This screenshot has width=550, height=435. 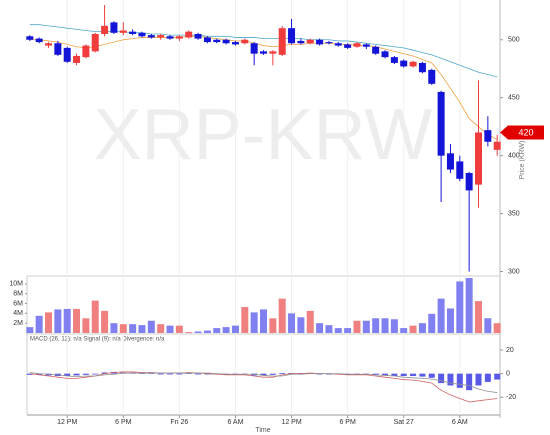 What do you see at coordinates (525, 132) in the screenshot?
I see `last-price-label: 420` at bounding box center [525, 132].